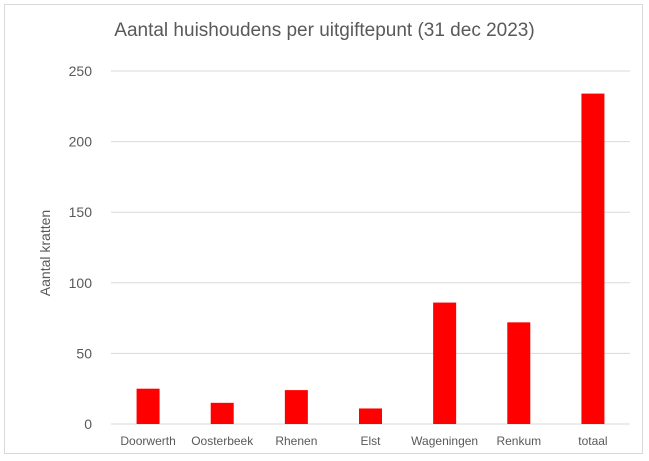  I want to click on bar-totaal, so click(593, 258).